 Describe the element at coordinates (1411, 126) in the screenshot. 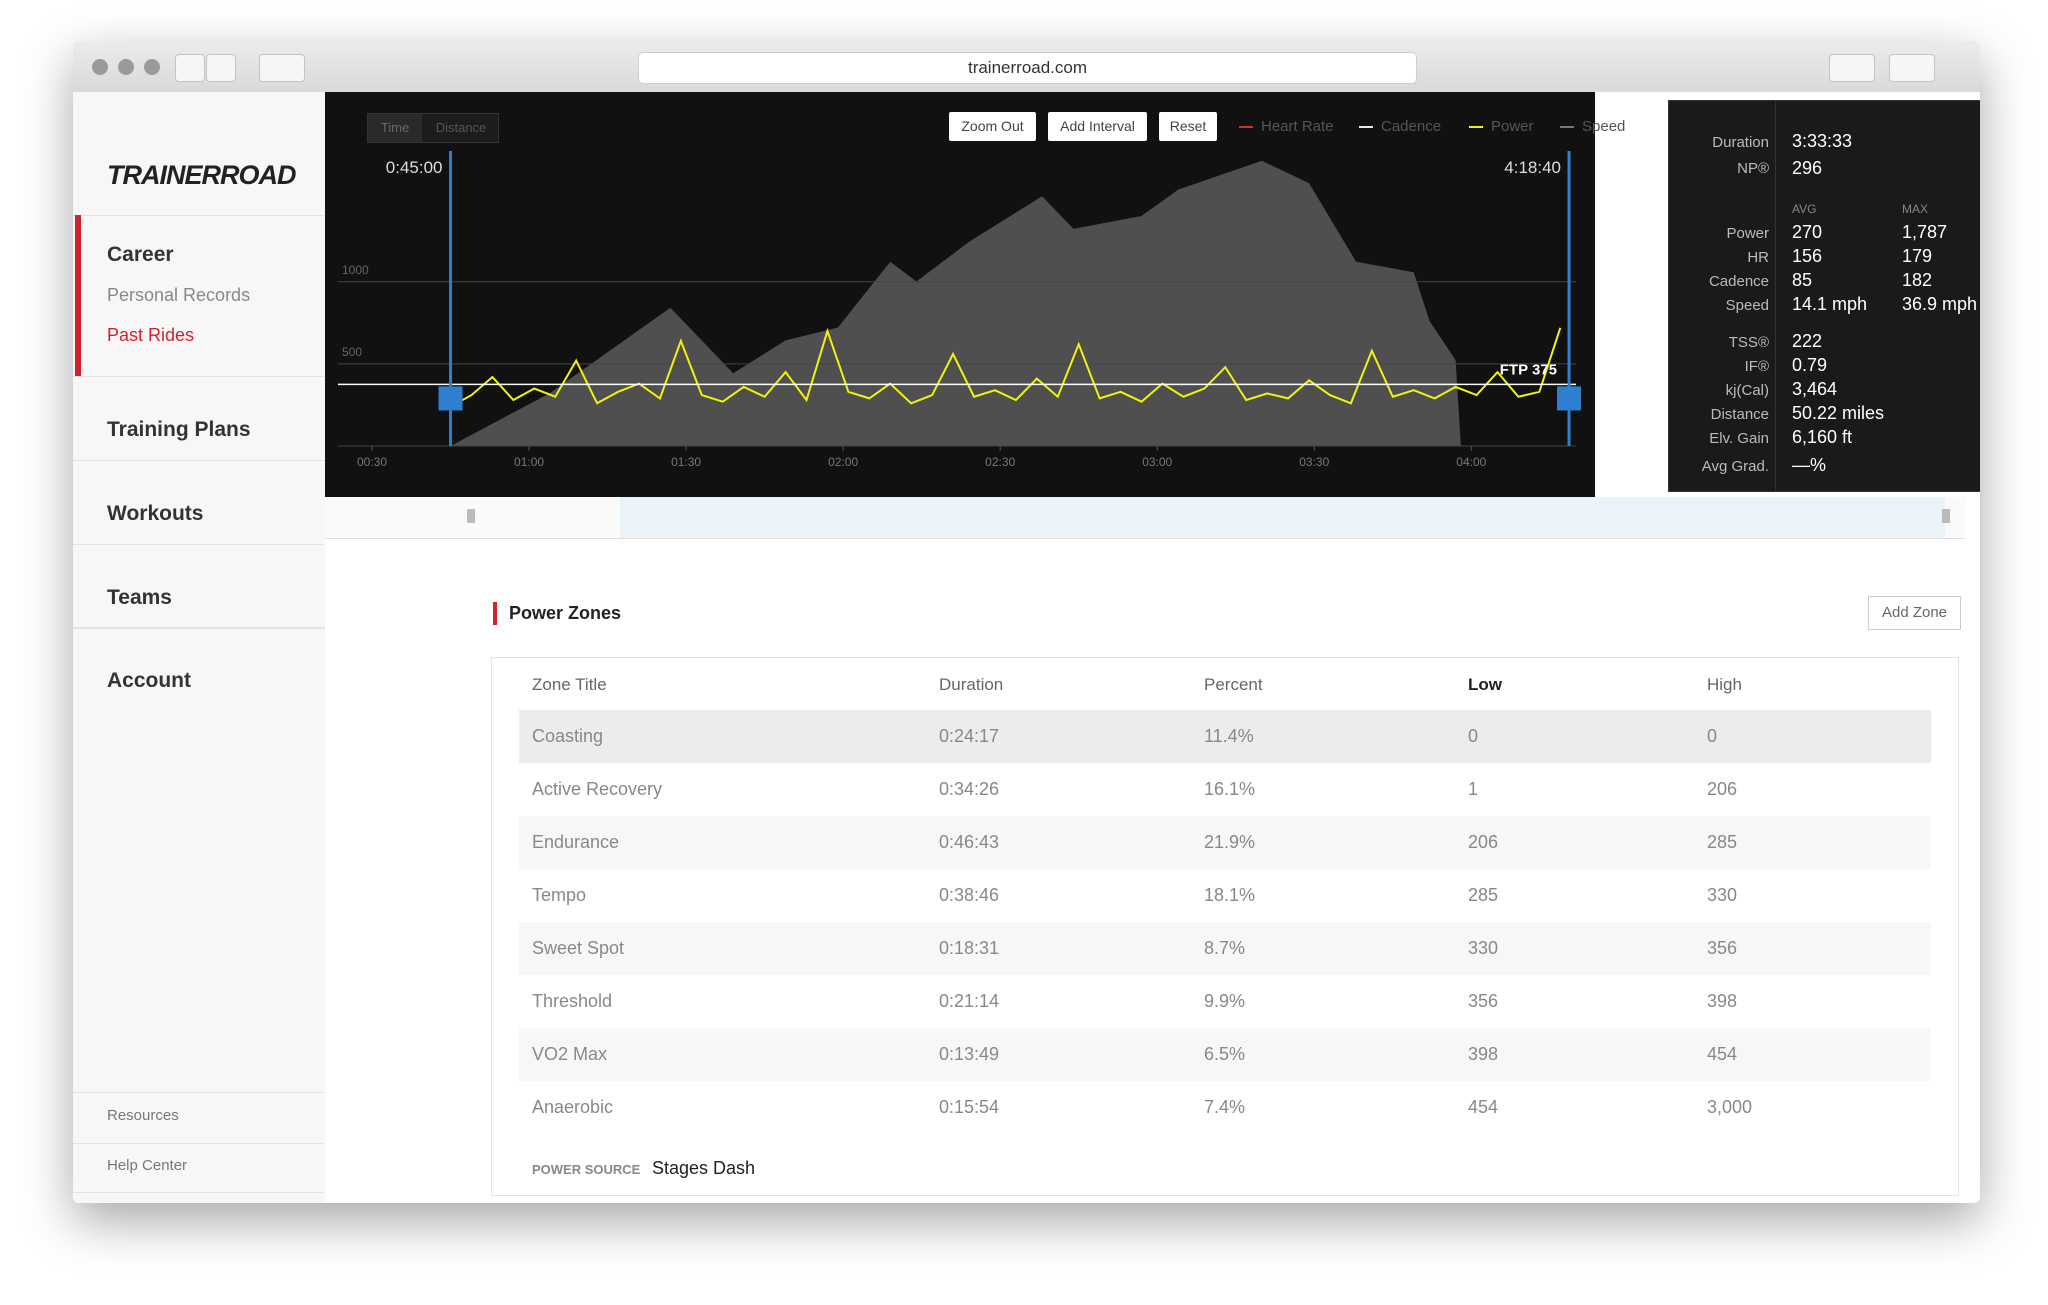

I see `legend-label: Cadence` at that location.